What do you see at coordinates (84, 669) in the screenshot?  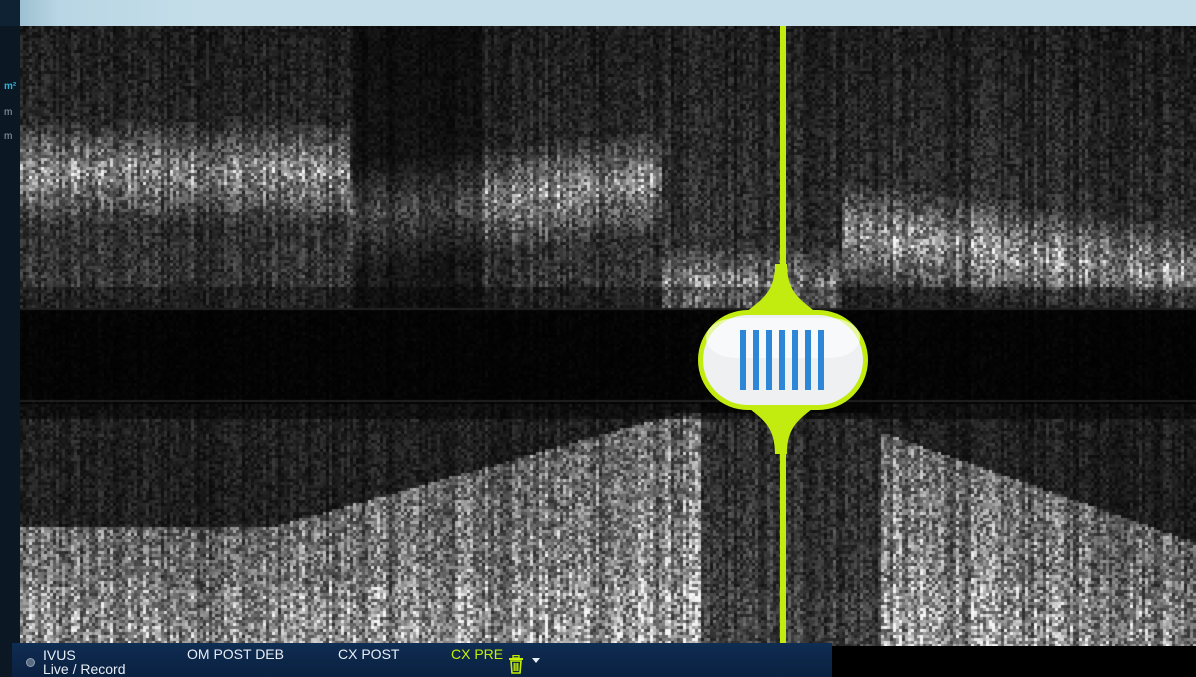 I see `mode-subtitle: Live / Record` at bounding box center [84, 669].